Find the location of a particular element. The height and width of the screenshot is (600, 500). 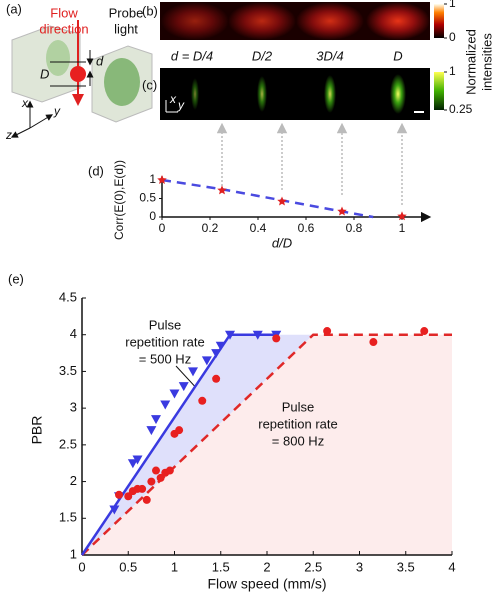

dimension-label: D is located at coordinates (44, 73).